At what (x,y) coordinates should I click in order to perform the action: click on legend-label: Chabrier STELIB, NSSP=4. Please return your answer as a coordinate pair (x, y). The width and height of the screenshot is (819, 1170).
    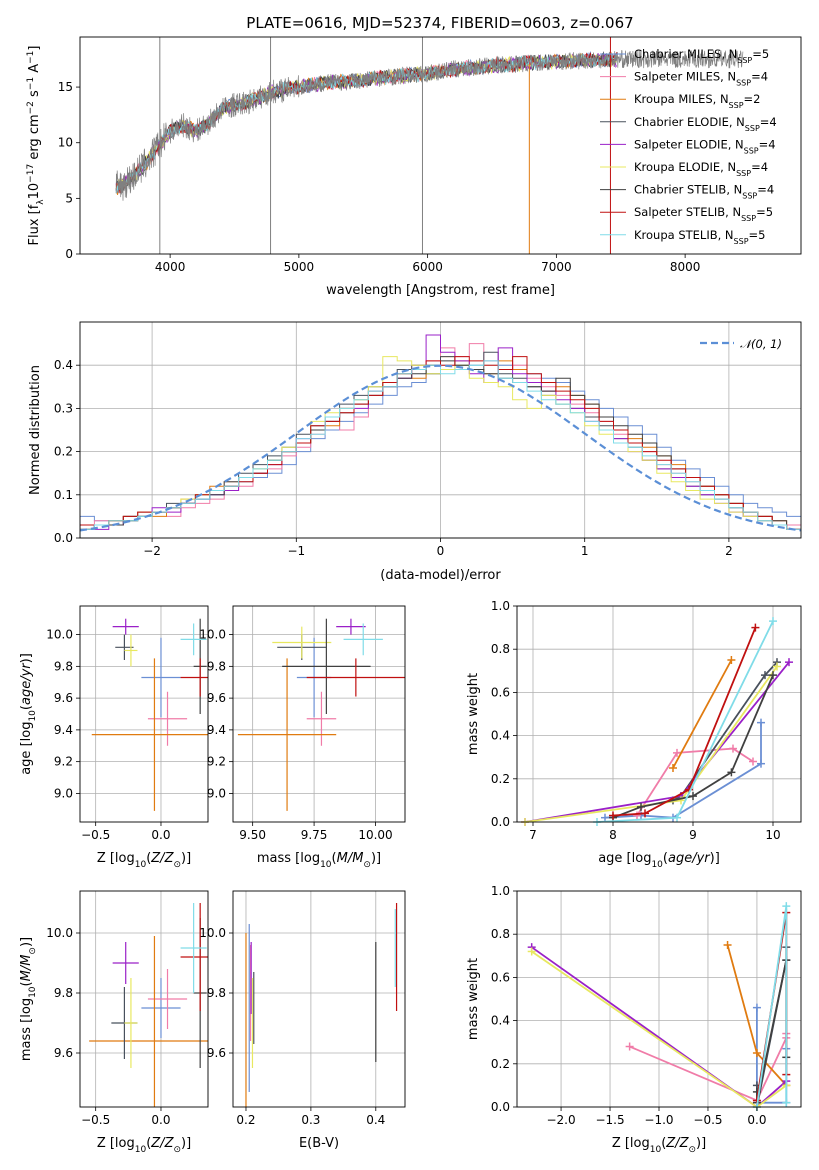
    Looking at the image, I should click on (704, 192).